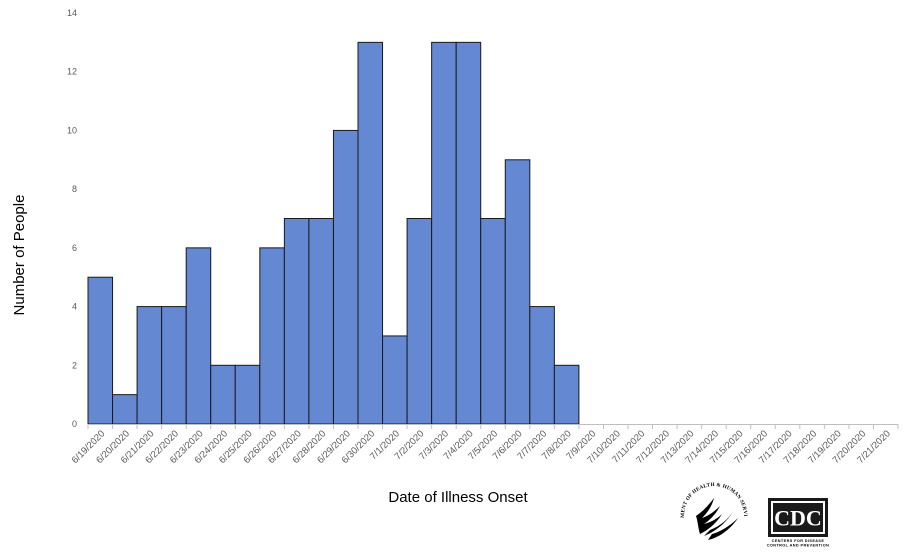 The width and height of the screenshot is (912, 554). What do you see at coordinates (72, 72) in the screenshot?
I see `y-tick-label: 12` at bounding box center [72, 72].